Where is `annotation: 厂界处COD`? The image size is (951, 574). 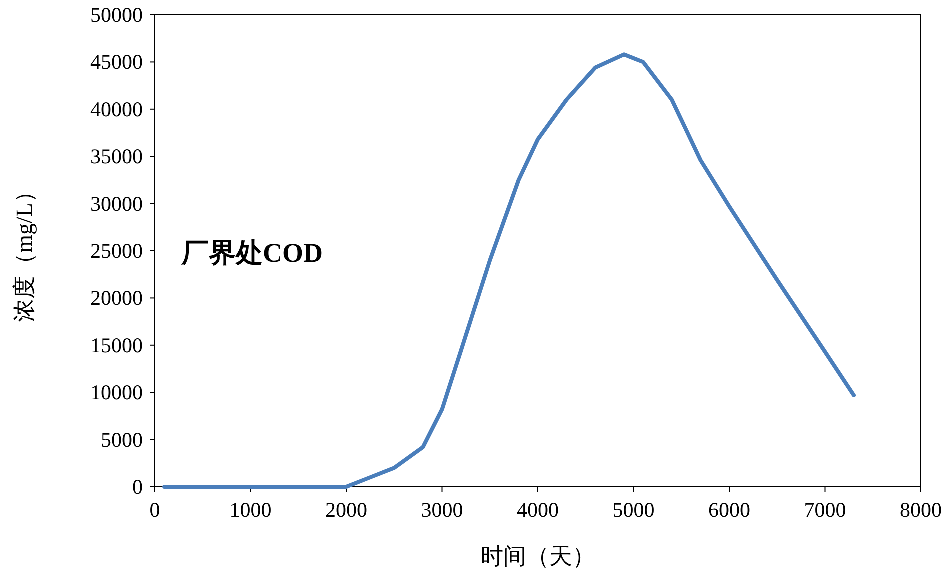 annotation: 厂界处COD is located at coordinates (252, 253).